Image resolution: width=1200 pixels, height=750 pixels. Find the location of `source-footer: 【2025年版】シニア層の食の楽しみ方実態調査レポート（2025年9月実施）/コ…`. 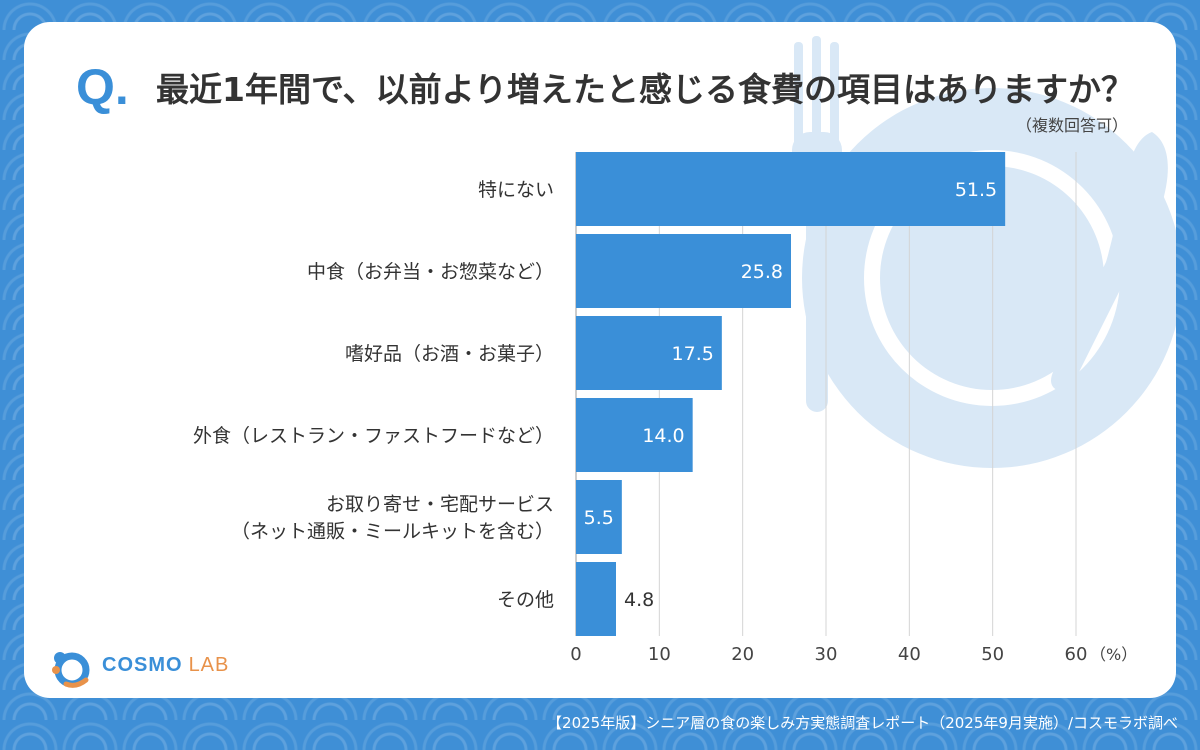

source-footer: 【2025年版】シニア層の食の楽しみ方実態調査レポート（2025年9月実施）/コ… is located at coordinates (862, 723).